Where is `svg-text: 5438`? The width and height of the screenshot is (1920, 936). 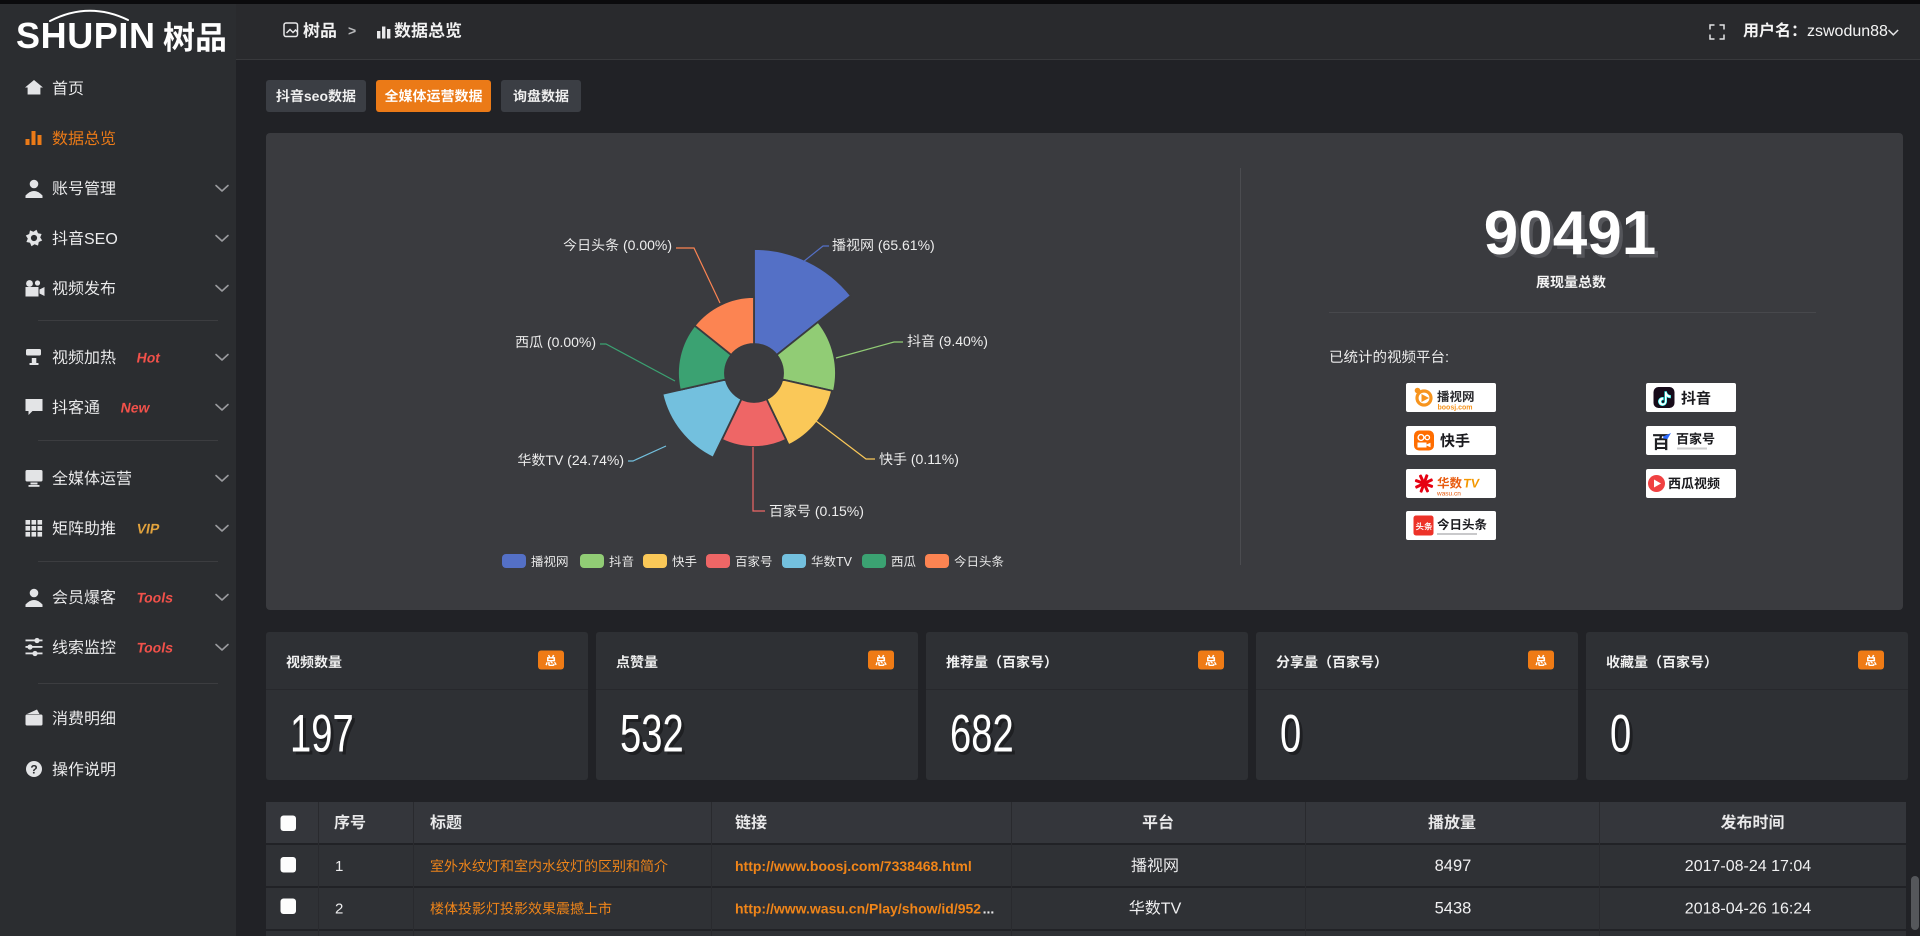
svg-text: 5438 is located at coordinates (1453, 909).